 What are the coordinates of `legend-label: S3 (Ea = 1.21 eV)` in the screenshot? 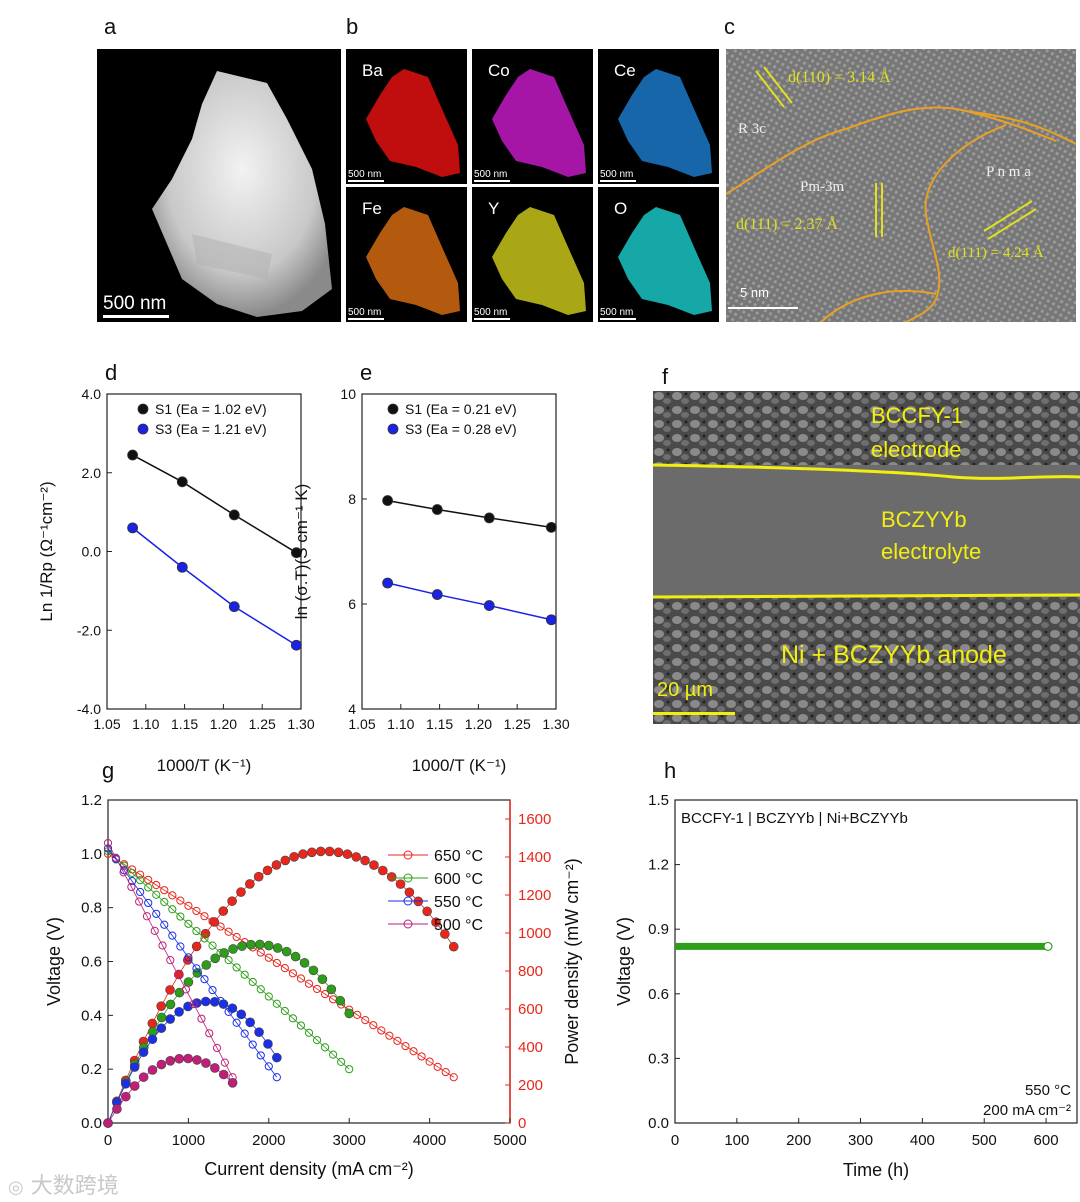 It's located at (211, 429).